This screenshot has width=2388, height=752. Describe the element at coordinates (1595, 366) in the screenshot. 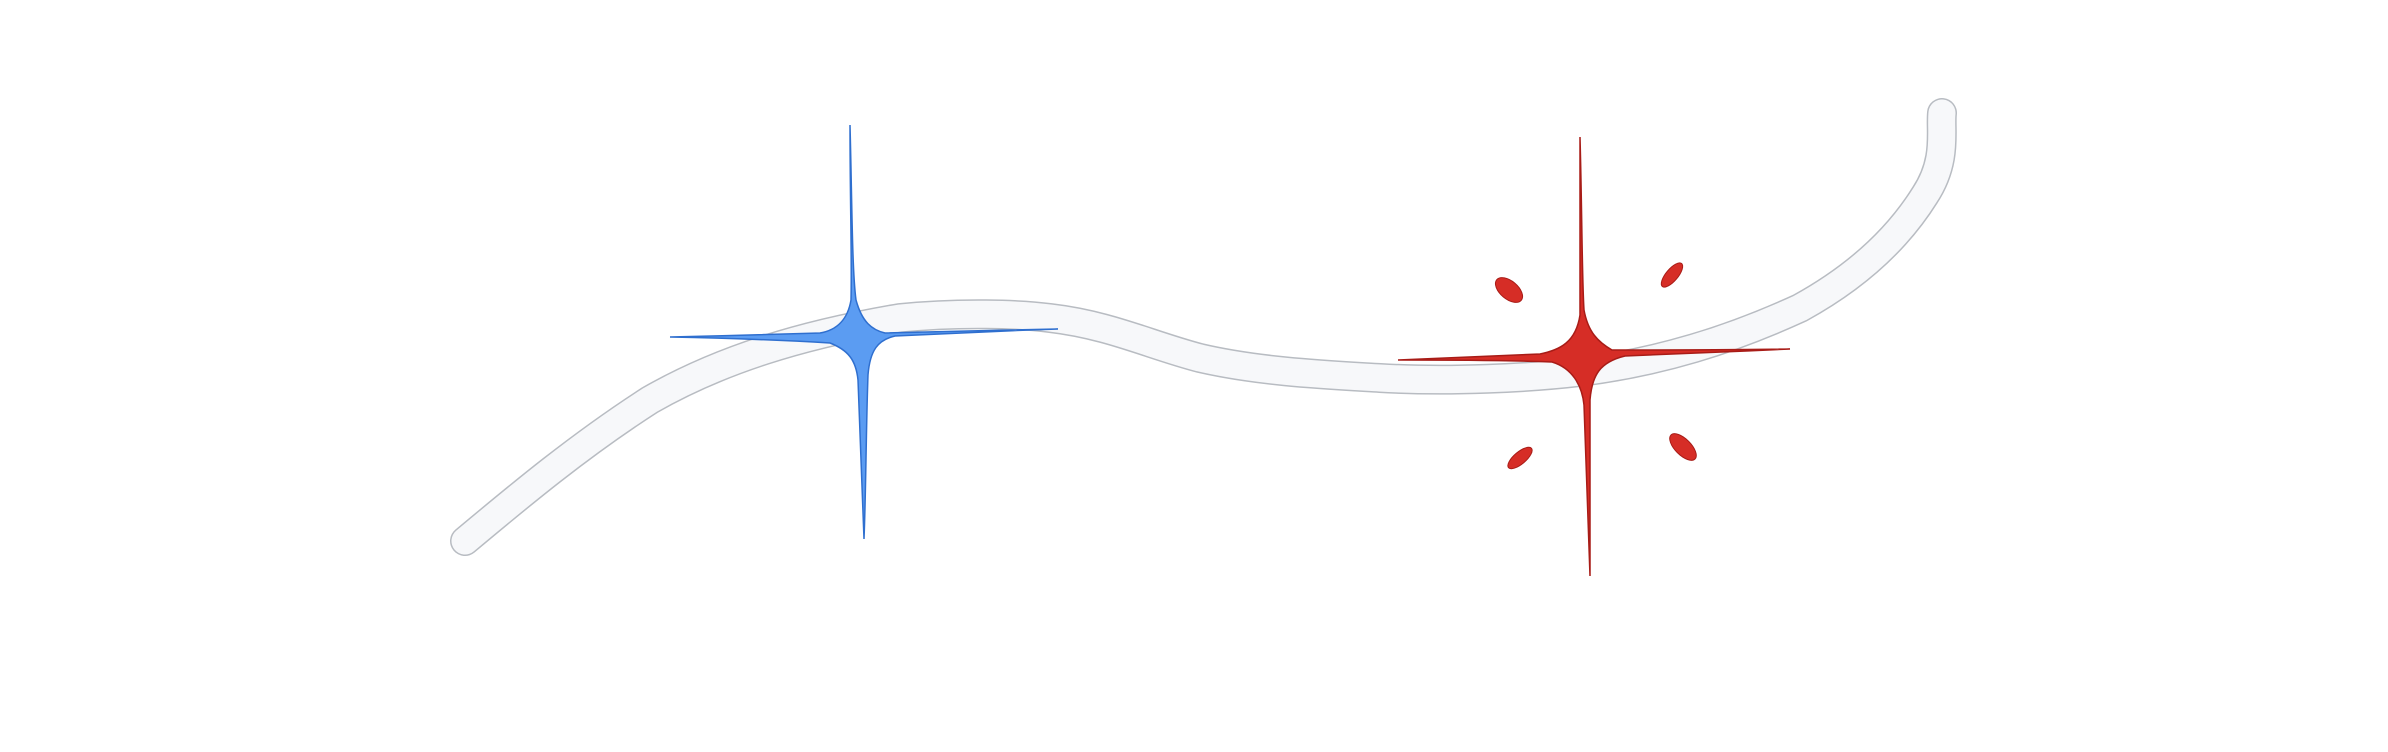

I see `sparks` at that location.